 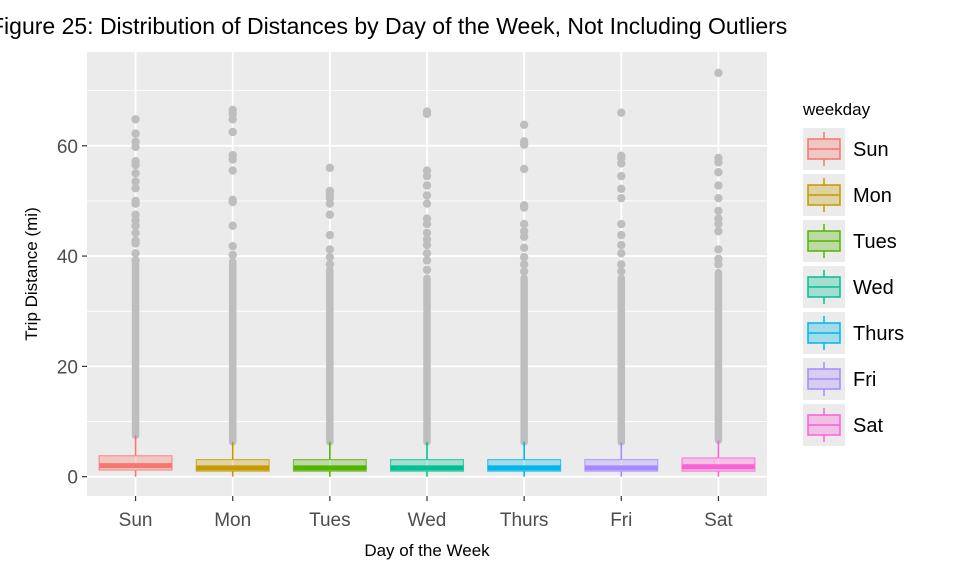 I want to click on legend-item-fri: Fri, so click(x=839, y=379).